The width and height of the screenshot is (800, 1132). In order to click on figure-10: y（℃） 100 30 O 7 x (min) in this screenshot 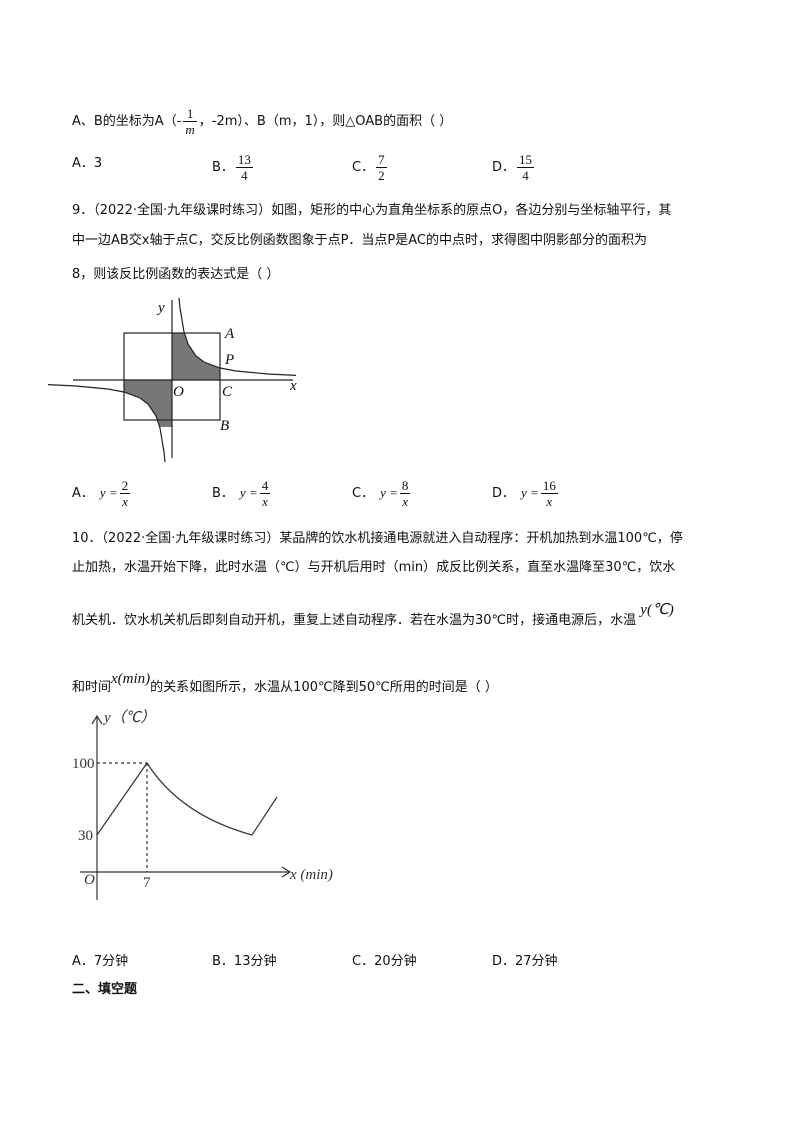, I will do `click(202, 804)`.